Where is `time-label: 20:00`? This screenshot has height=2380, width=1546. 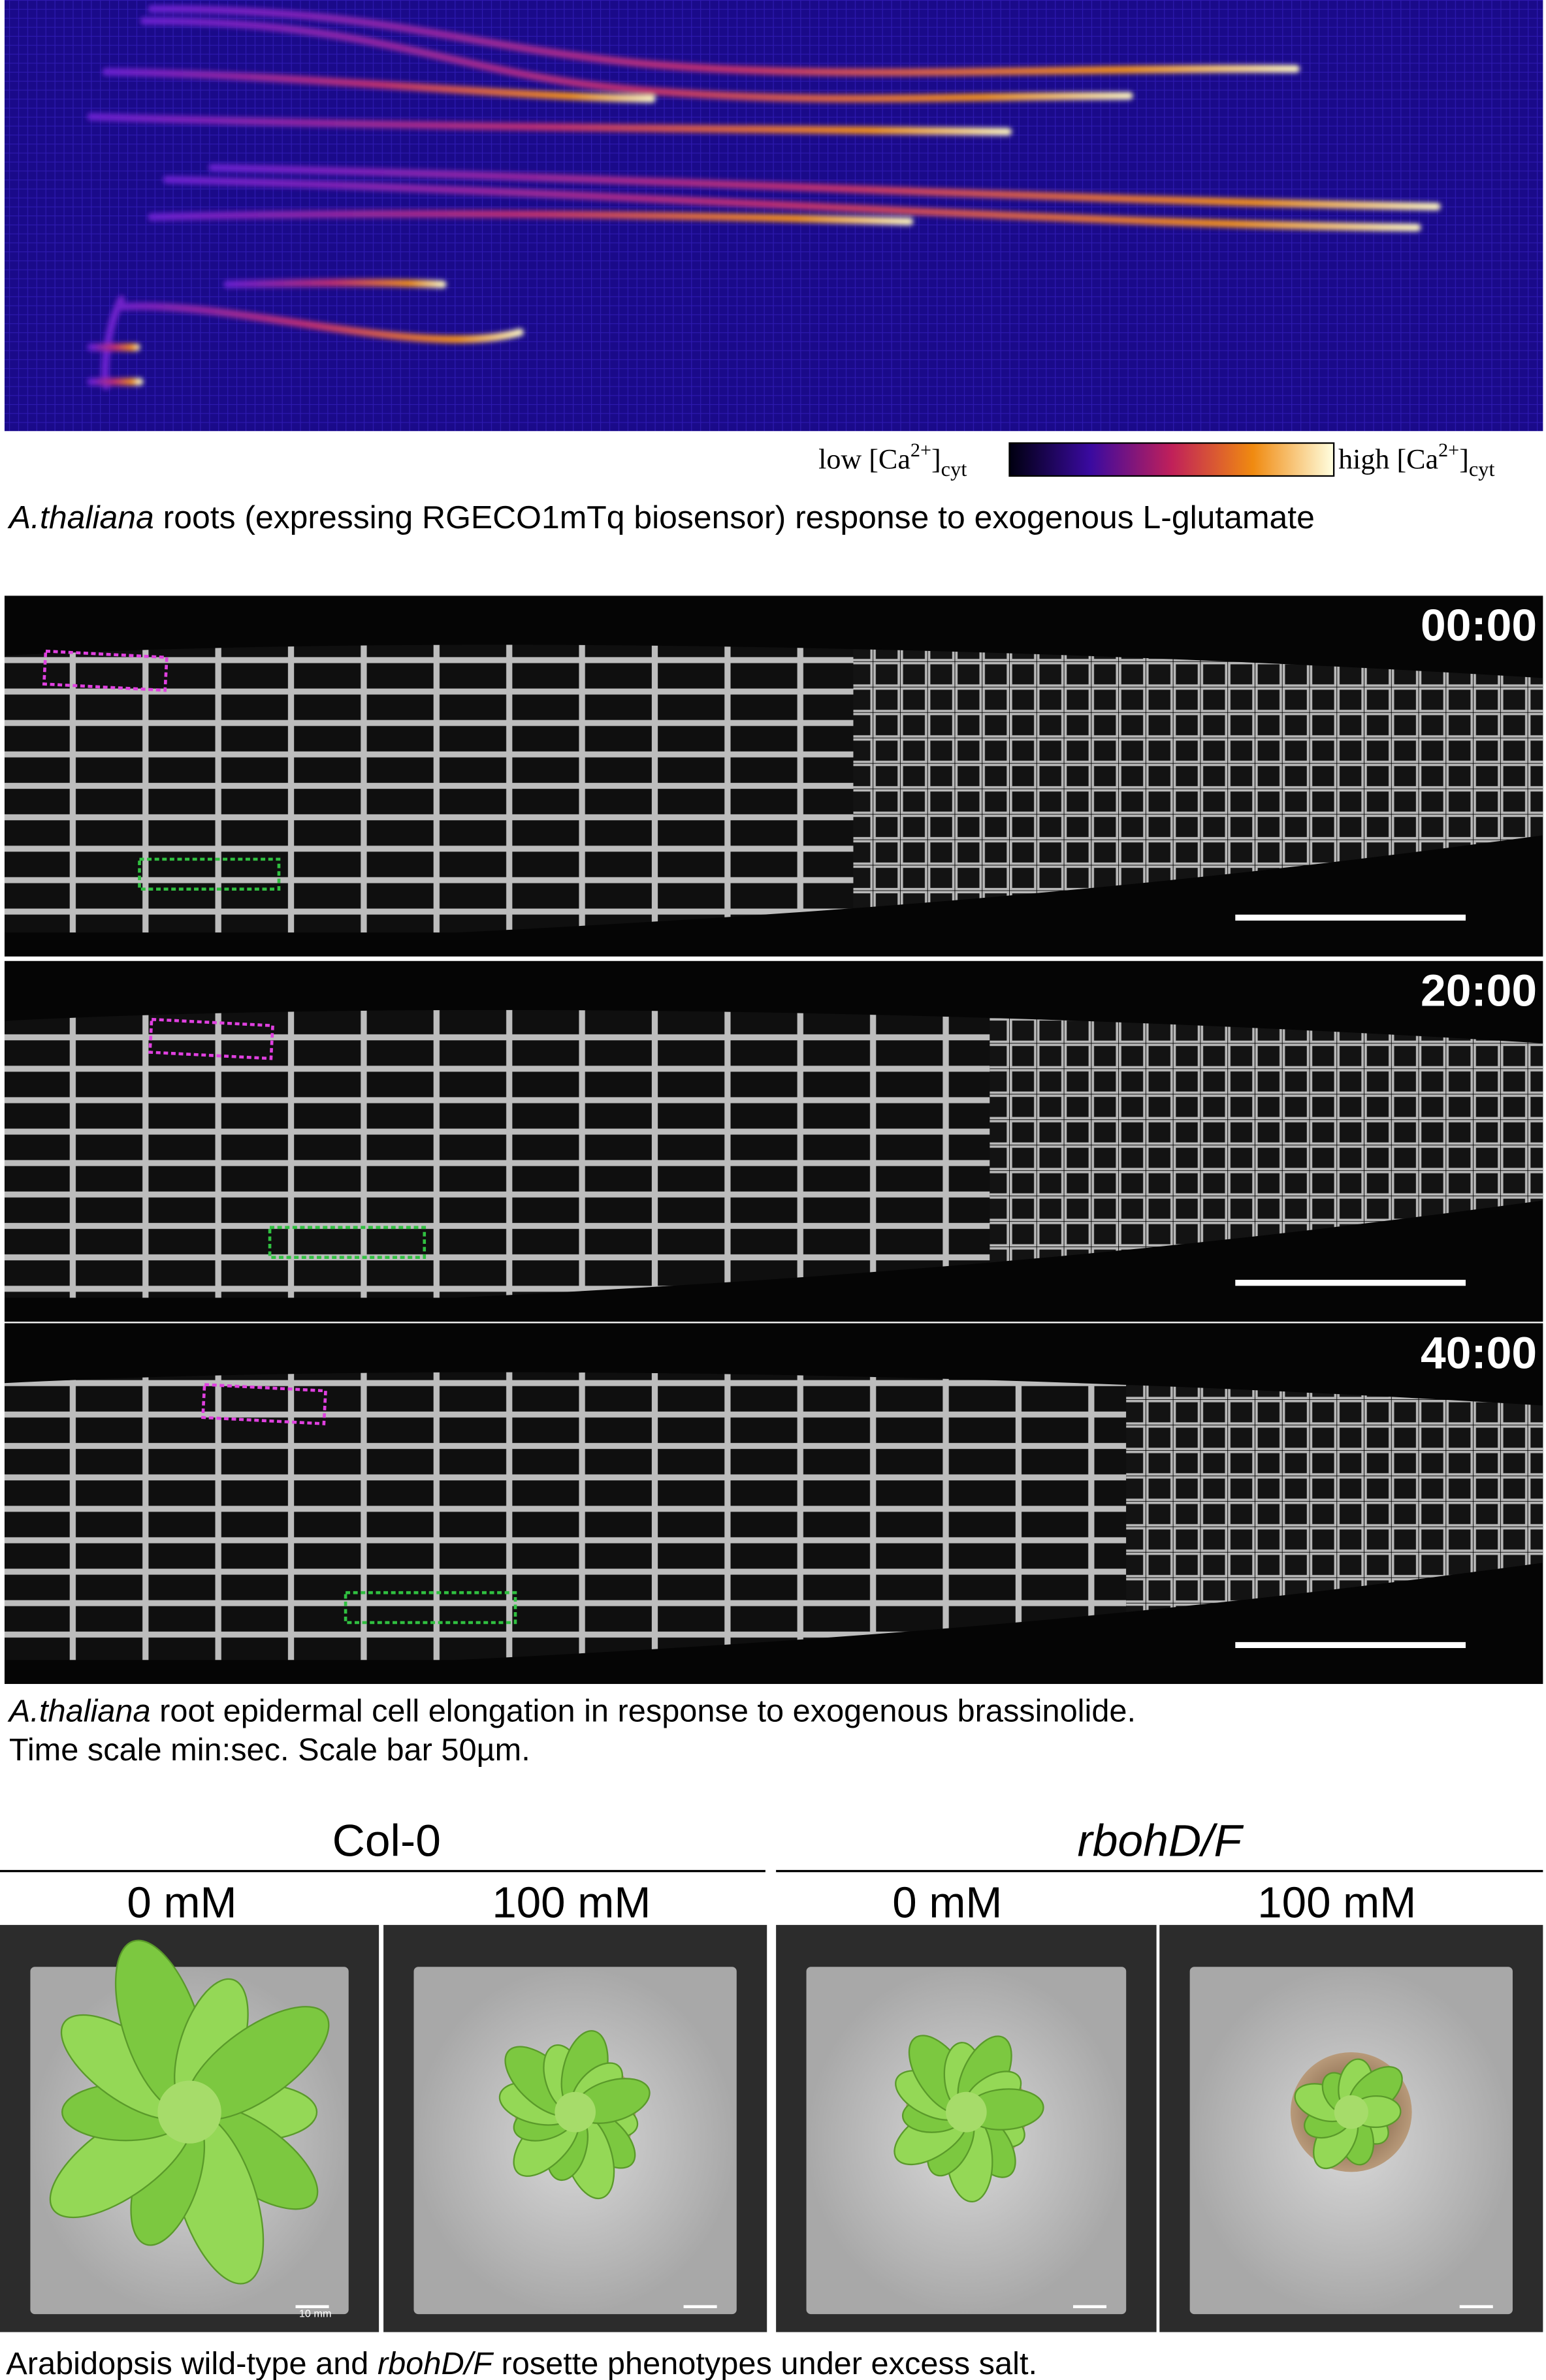
time-label: 20:00 is located at coordinates (1479, 990).